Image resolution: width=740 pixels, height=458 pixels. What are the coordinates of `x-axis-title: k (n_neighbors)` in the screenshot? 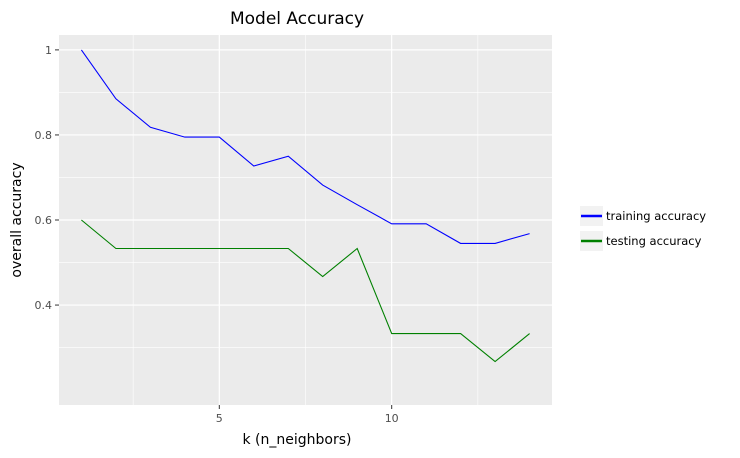 It's located at (297, 440).